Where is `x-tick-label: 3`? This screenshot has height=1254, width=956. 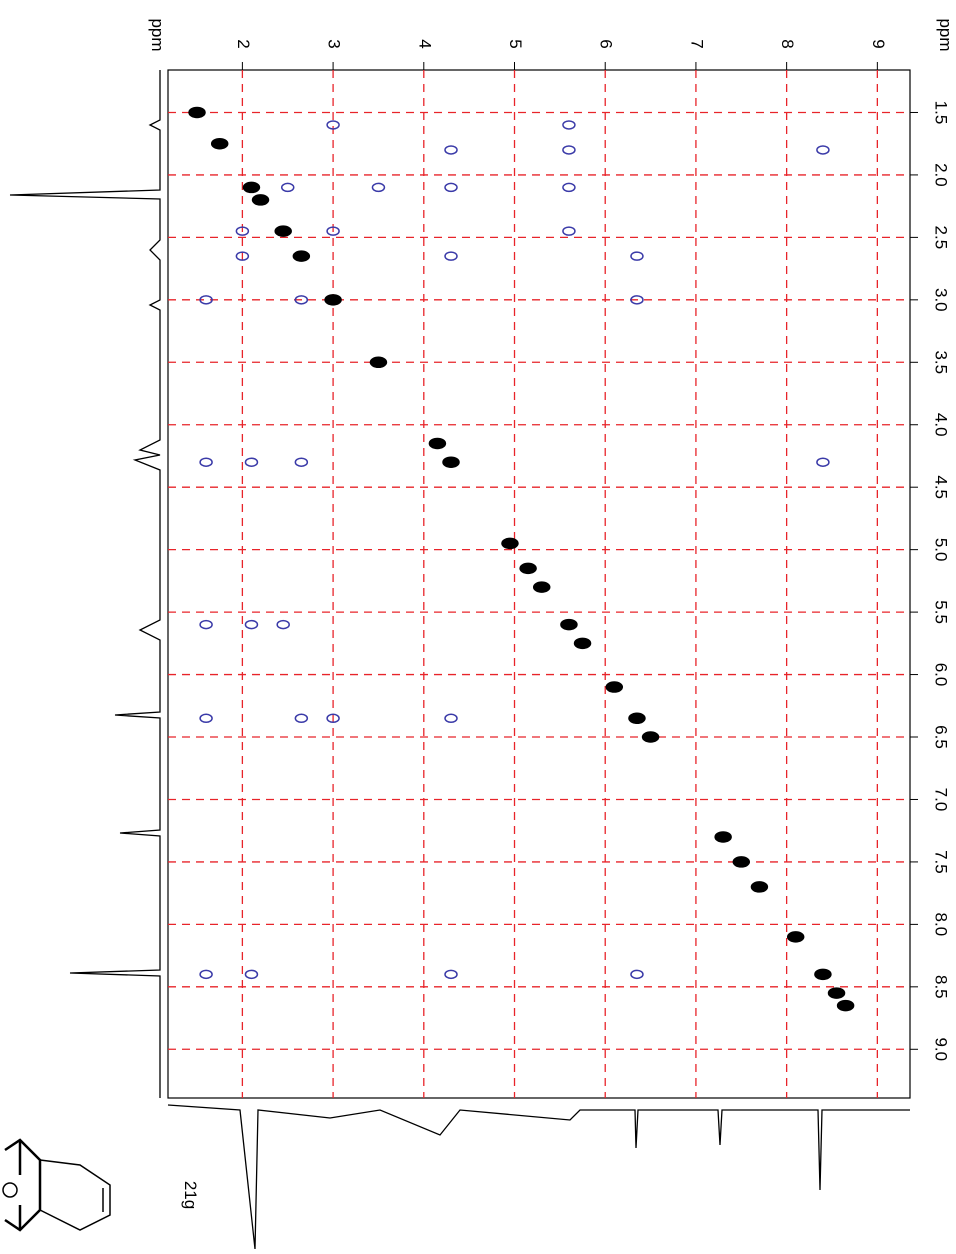
x-tick-label: 3 is located at coordinates (334, 43).